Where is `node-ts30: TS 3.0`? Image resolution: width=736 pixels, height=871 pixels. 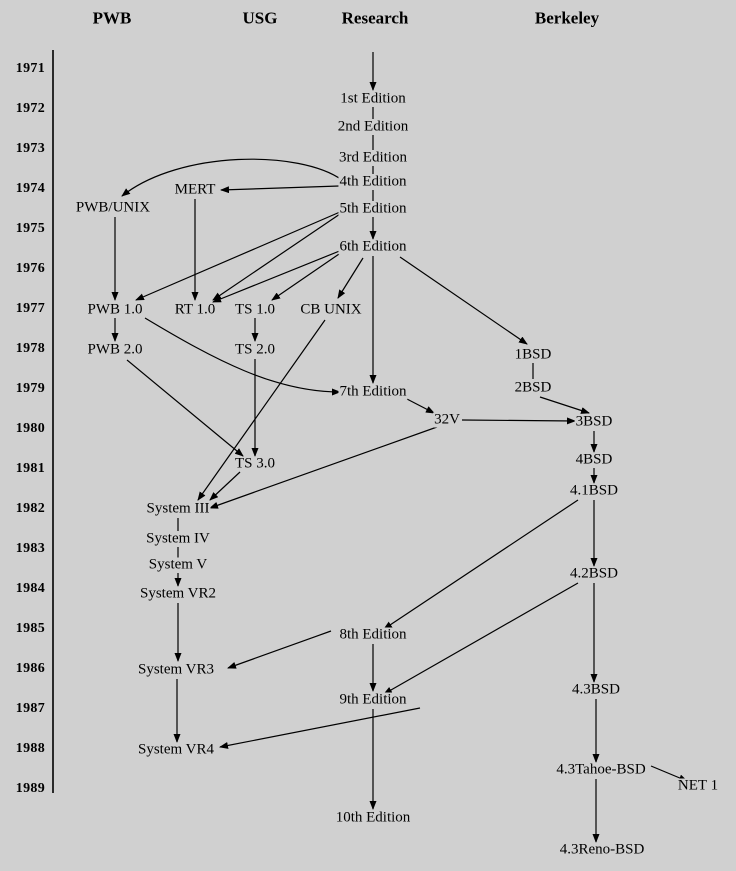 node-ts30: TS 3.0 is located at coordinates (255, 463).